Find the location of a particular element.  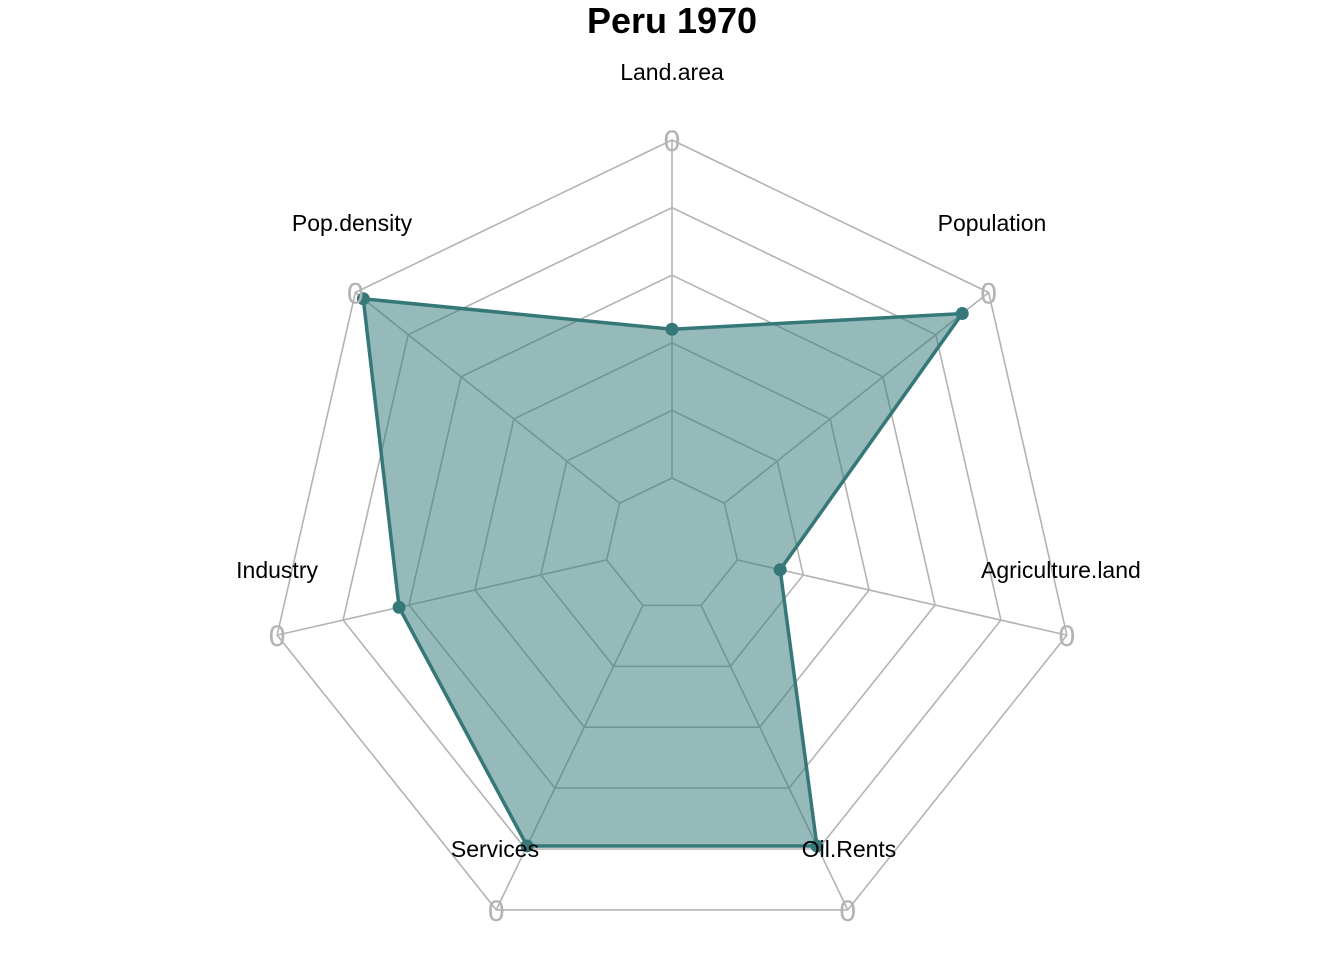

chart-title: Peru 1970 is located at coordinates (672, 20).